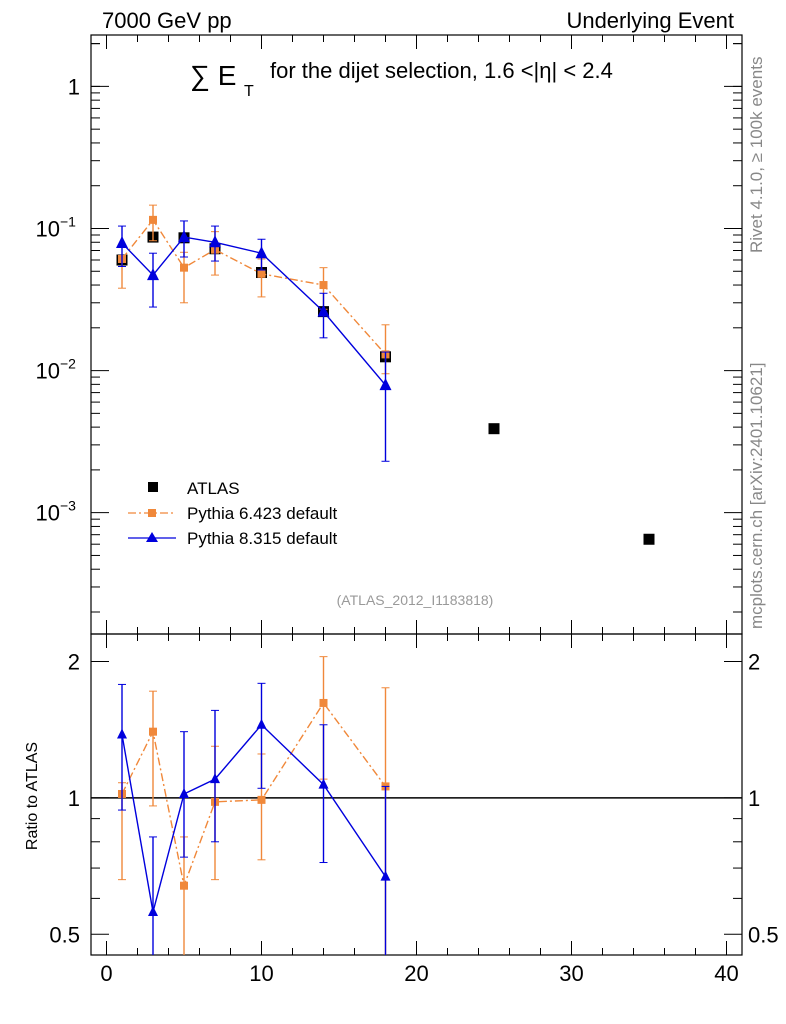  Describe the element at coordinates (415, 600) in the screenshot. I see `analysis-label: (ATLAS_2012_I1183818)` at that location.